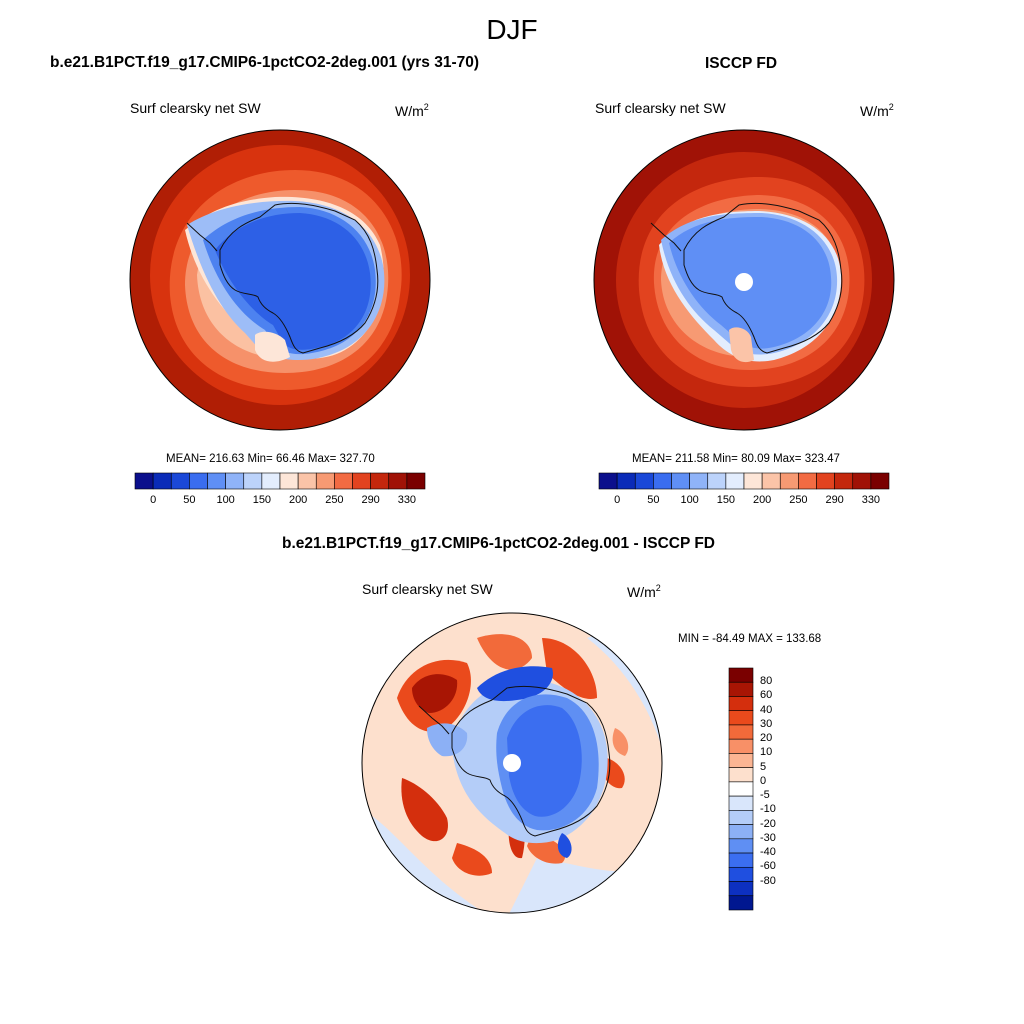 The height and width of the screenshot is (1024, 1024). What do you see at coordinates (617, 500) in the screenshot?
I see `panel-2-colorbar-tick-label: 0` at bounding box center [617, 500].